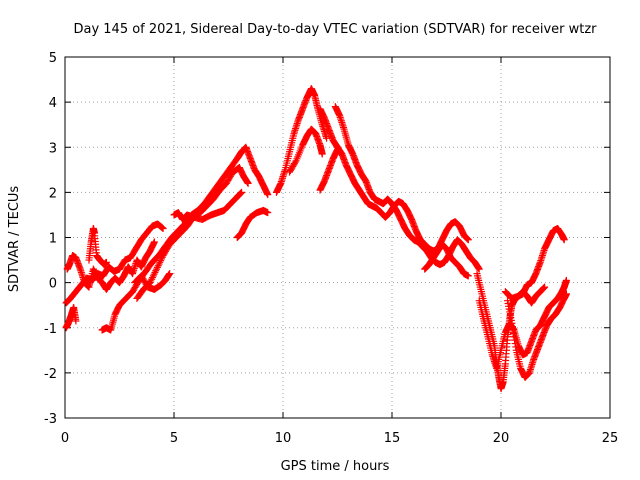 The image size is (640, 480). Describe the element at coordinates (335, 466) in the screenshot. I see `x-axis-label: GPS time / hours` at that location.